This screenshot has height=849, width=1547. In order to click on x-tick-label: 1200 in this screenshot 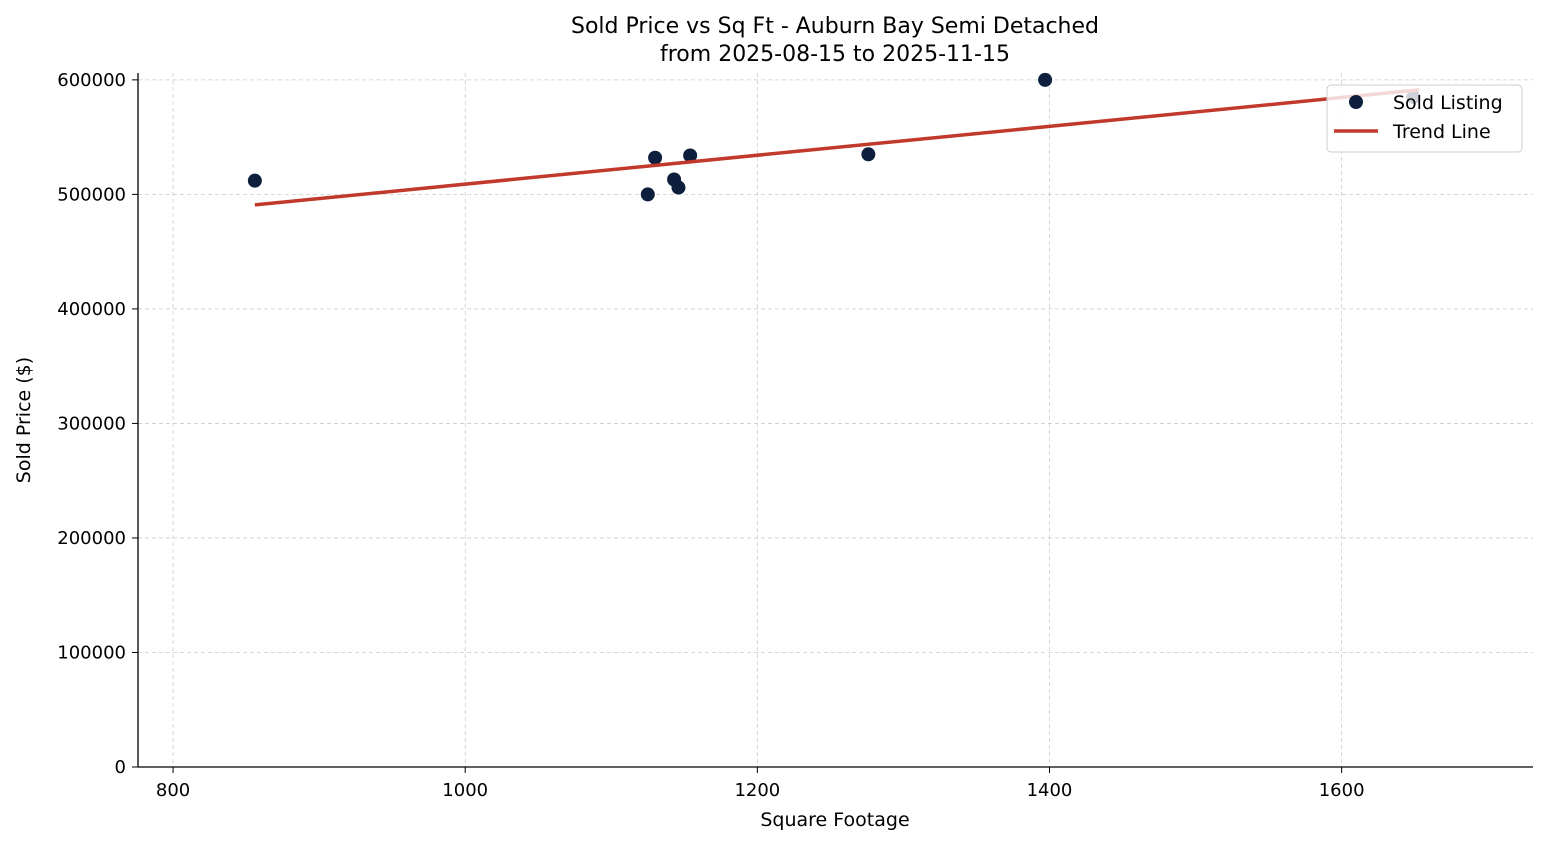, I will do `click(757, 790)`.